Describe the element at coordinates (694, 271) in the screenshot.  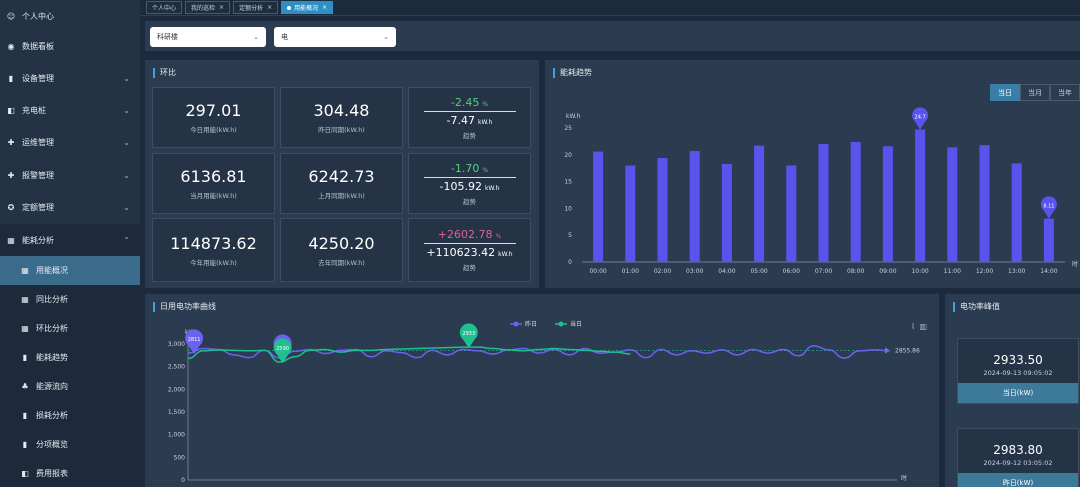
I see `x-tick-label: 03:00` at that location.